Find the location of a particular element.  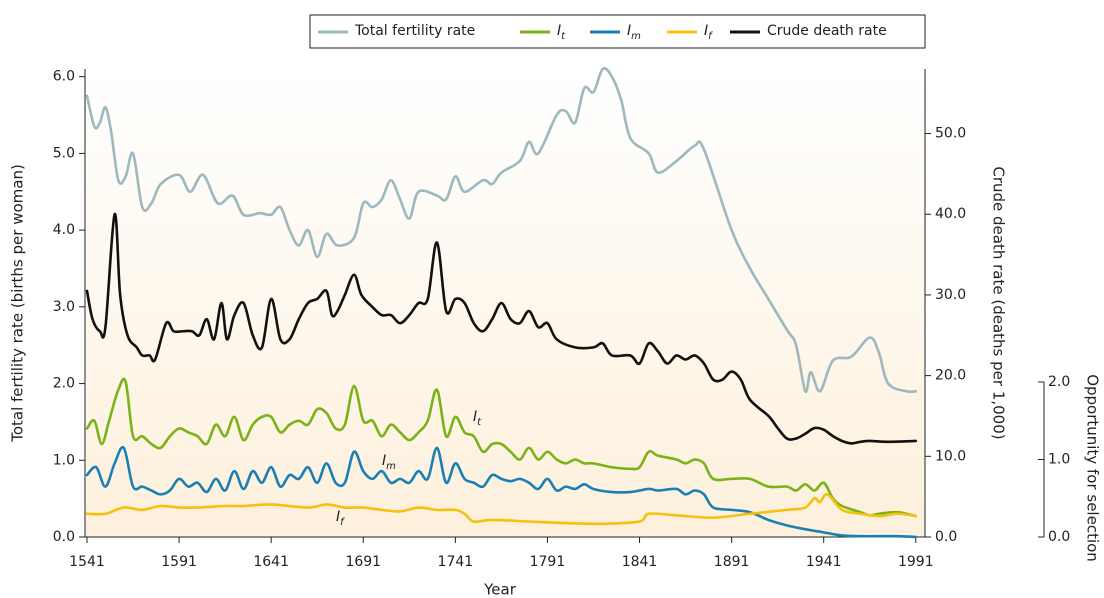

y2-tick-label: 30.0 is located at coordinates (950, 295).